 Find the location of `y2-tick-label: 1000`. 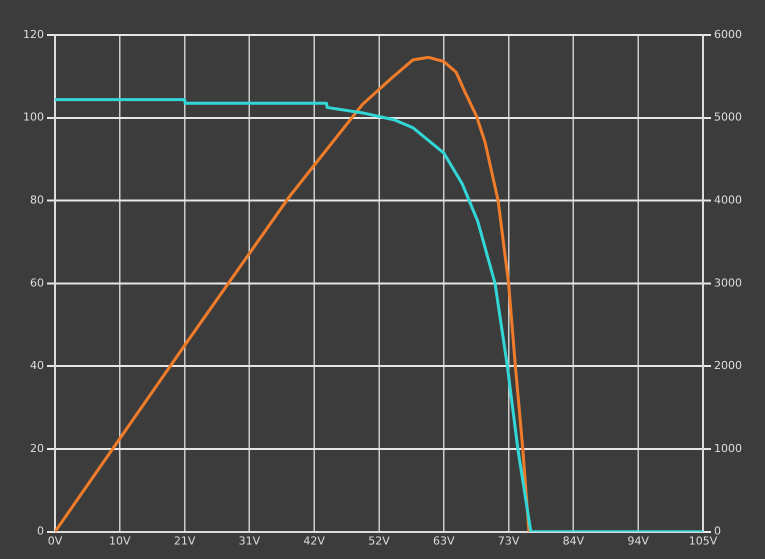

y2-tick-label: 1000 is located at coordinates (728, 448).